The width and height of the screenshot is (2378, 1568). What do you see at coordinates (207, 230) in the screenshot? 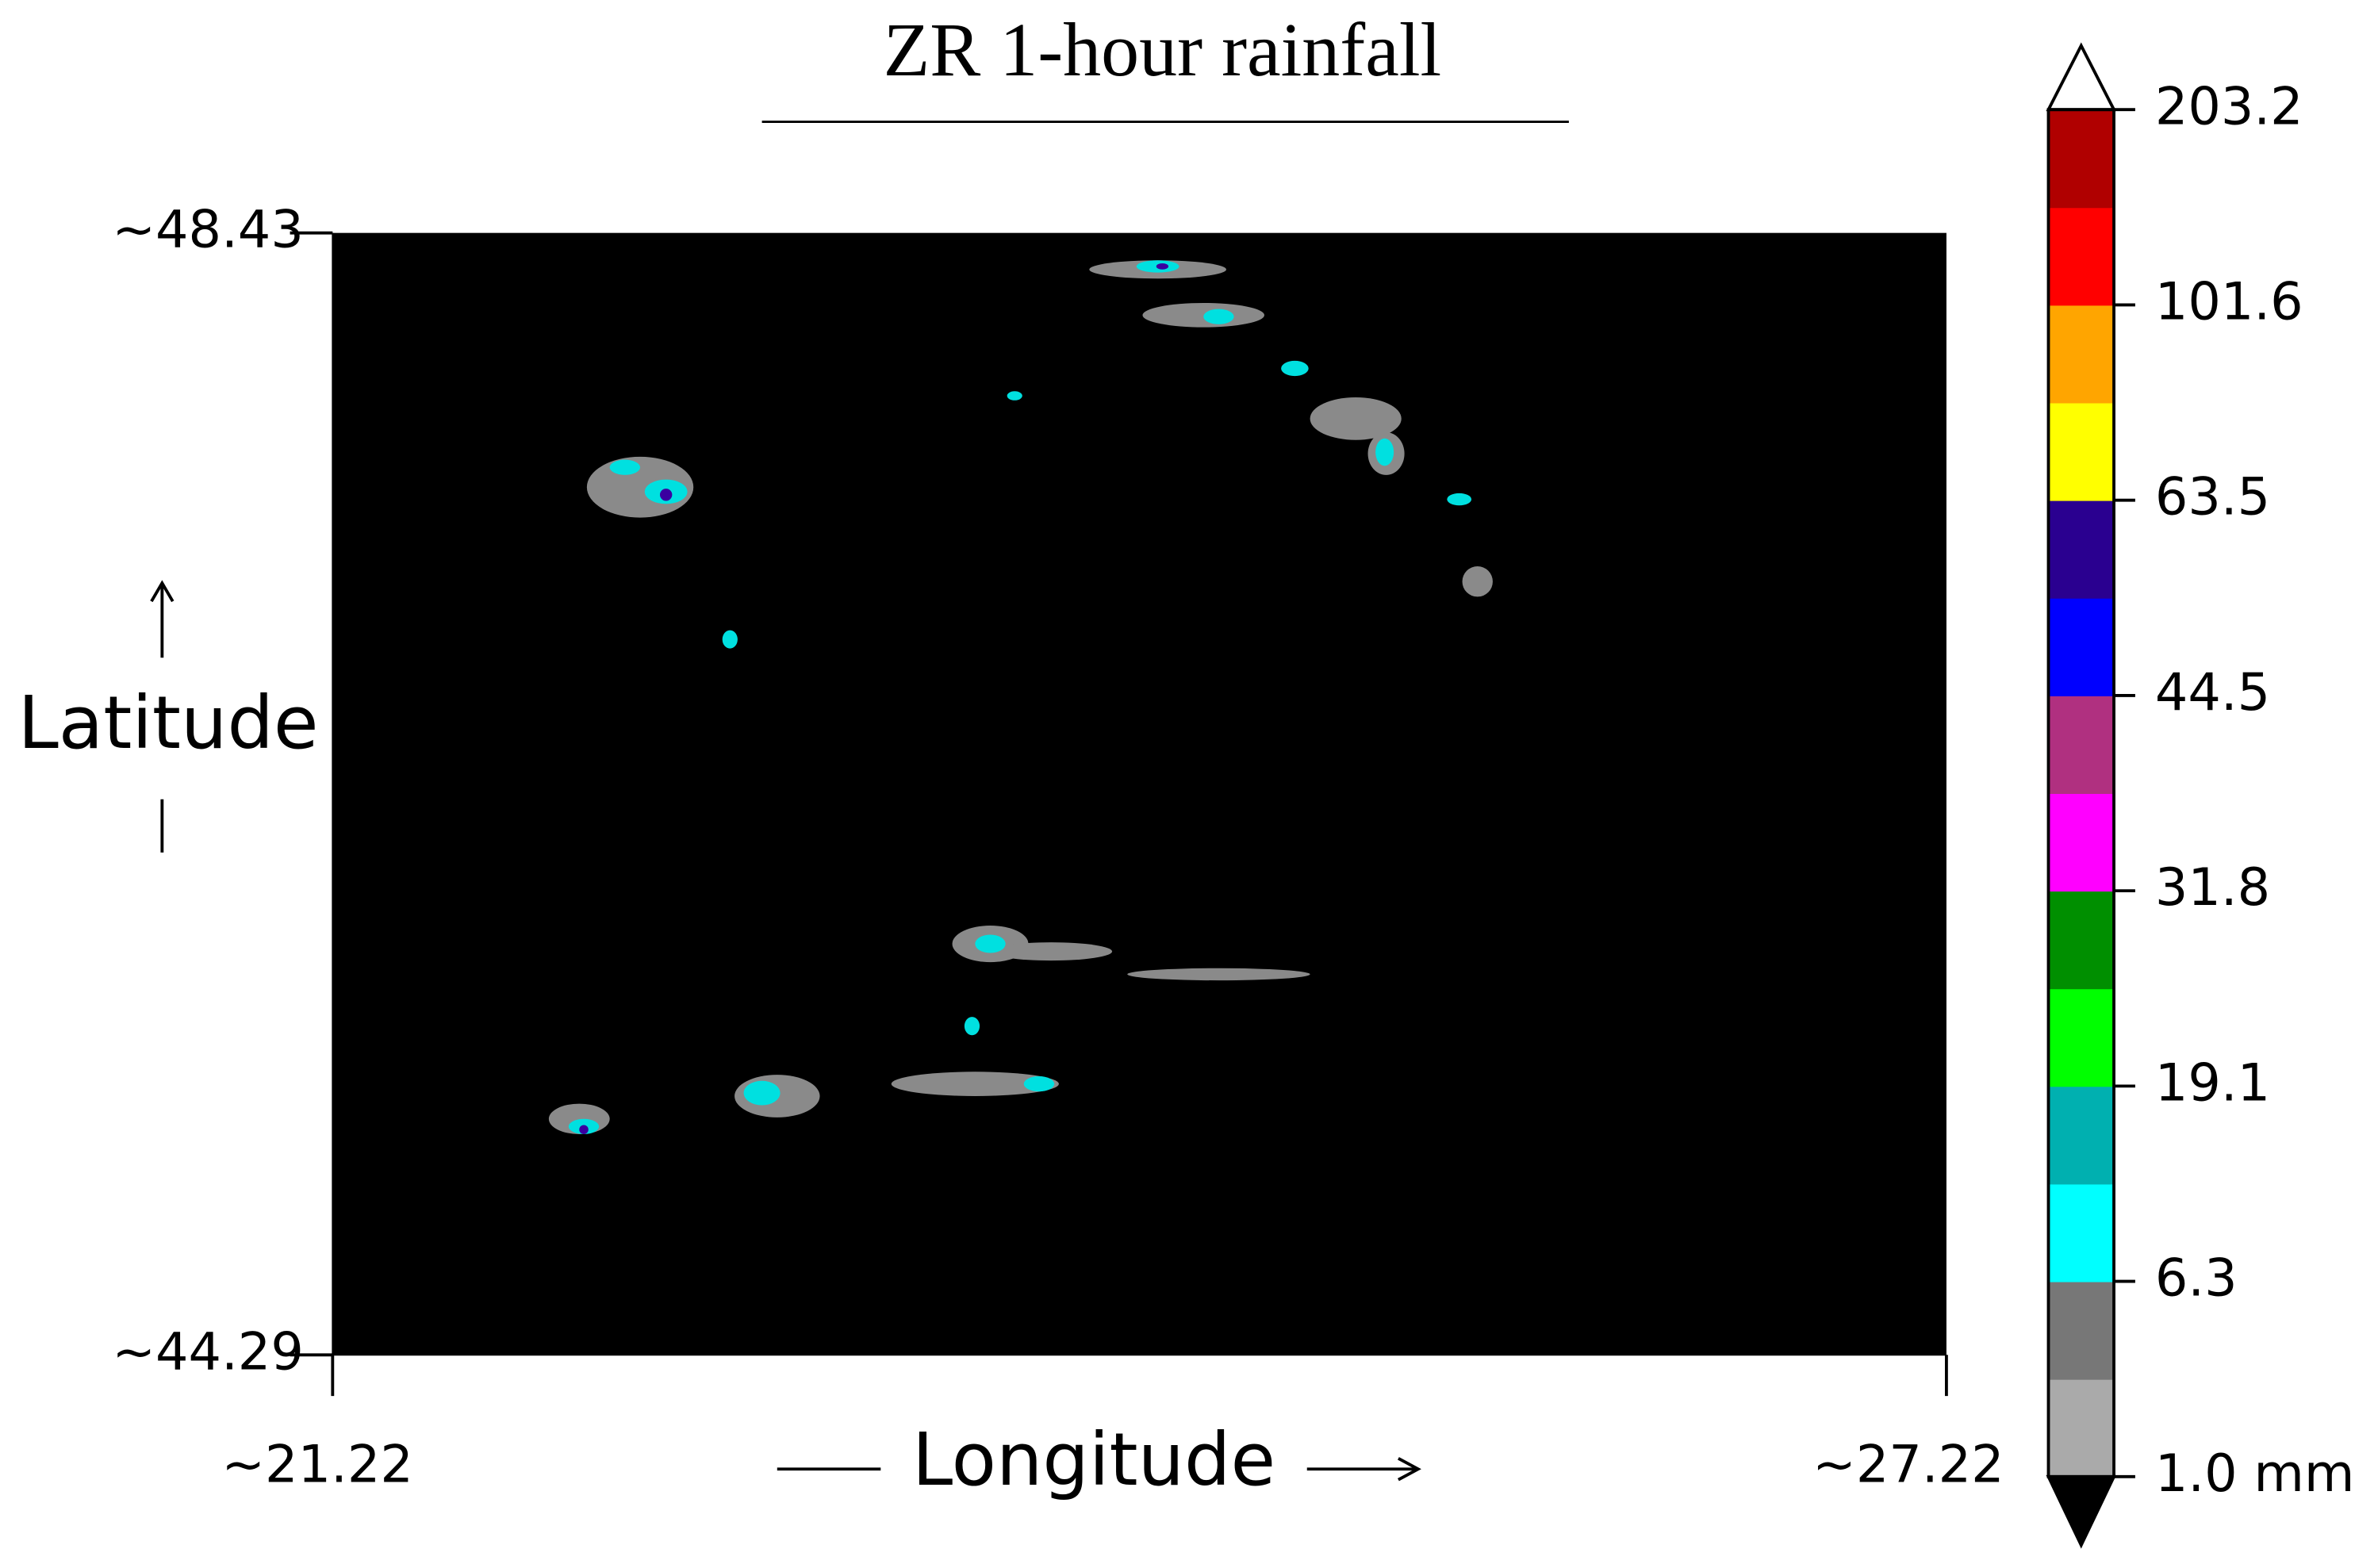
I see `y-tick-label: ~48.43` at bounding box center [207, 230].